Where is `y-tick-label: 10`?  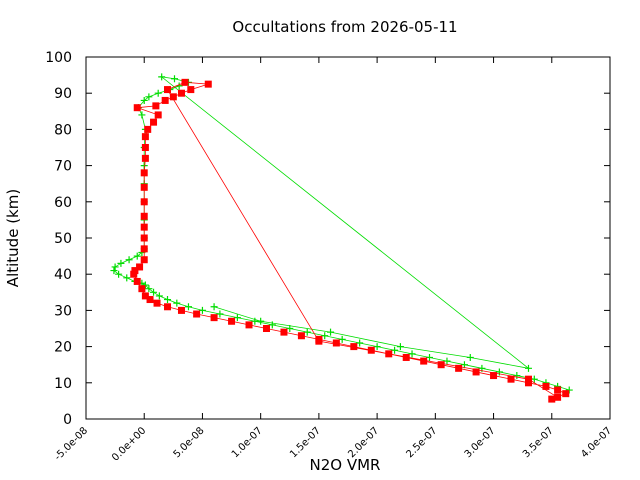 y-tick-label: 10 is located at coordinates (63, 384).